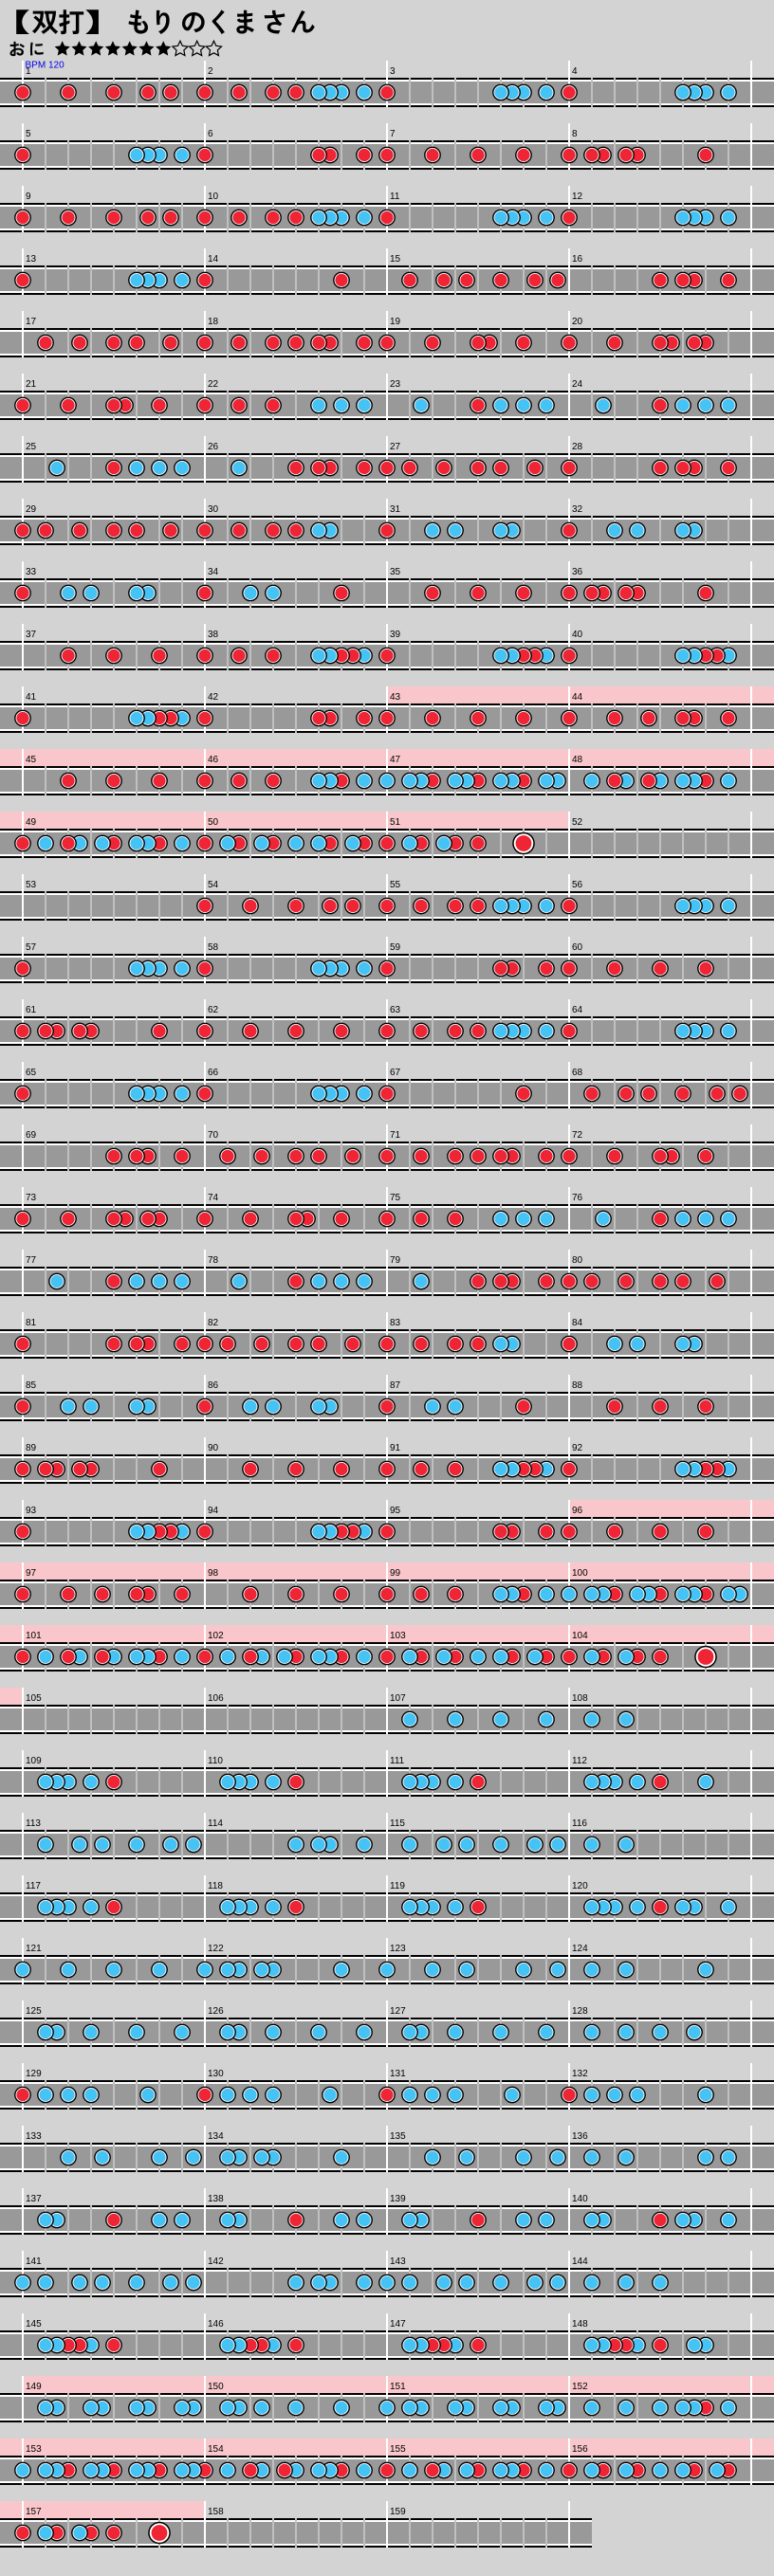 The width and height of the screenshot is (774, 2576). What do you see at coordinates (34, 2136) in the screenshot?
I see `svg-text: 133` at bounding box center [34, 2136].